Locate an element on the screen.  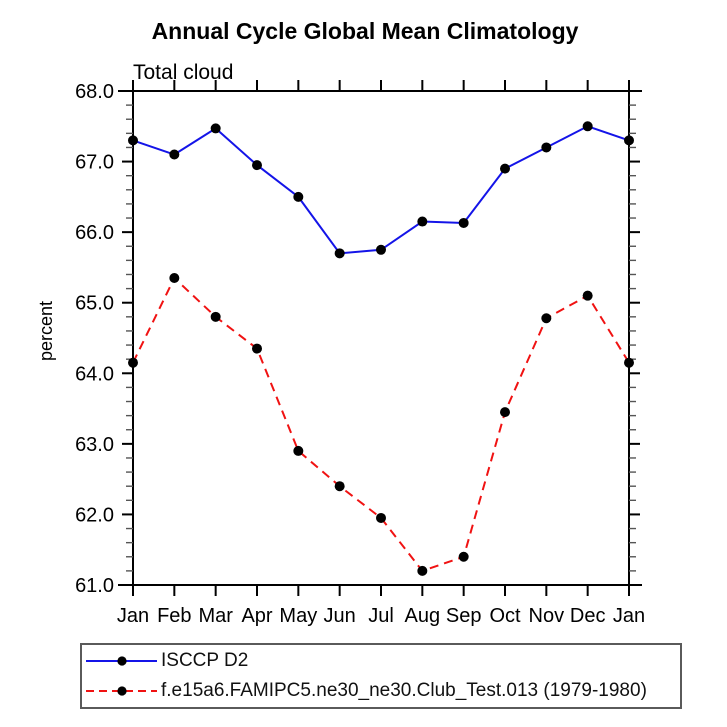
y-axis-label: percent is located at coordinates (46, 331).